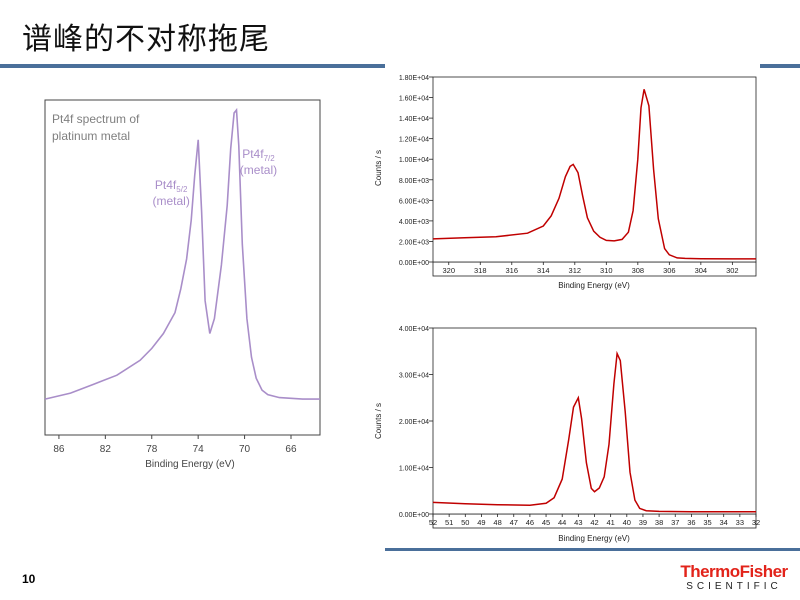 Image resolution: width=800 pixels, height=600 pixels. I want to click on slide-title: 谱峰的不对称拖尾, so click(146, 39).